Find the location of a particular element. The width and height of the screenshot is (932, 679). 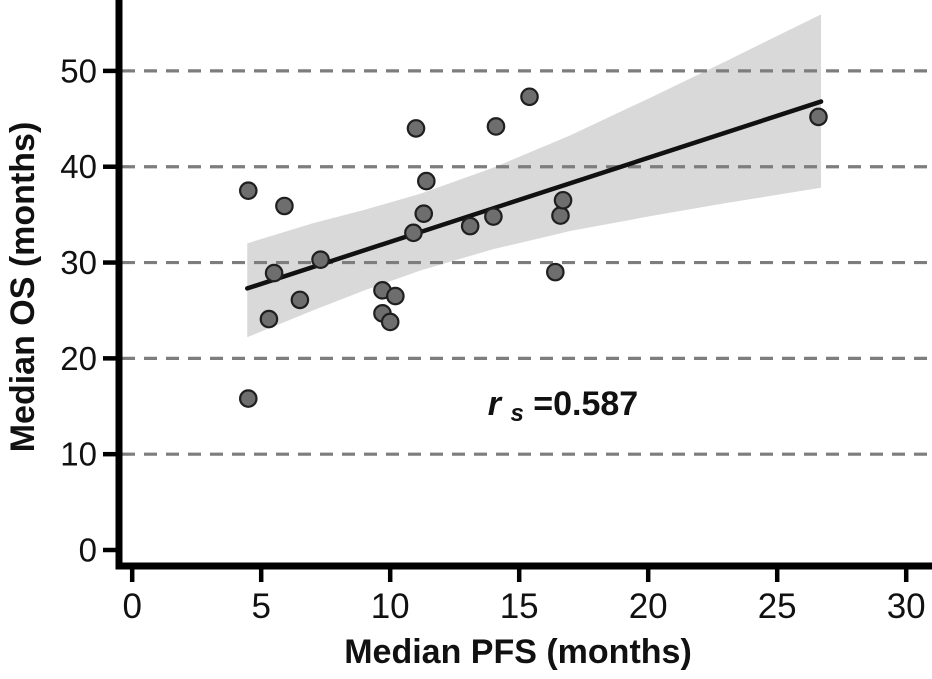

annotation-subscript: s is located at coordinates (516, 413).